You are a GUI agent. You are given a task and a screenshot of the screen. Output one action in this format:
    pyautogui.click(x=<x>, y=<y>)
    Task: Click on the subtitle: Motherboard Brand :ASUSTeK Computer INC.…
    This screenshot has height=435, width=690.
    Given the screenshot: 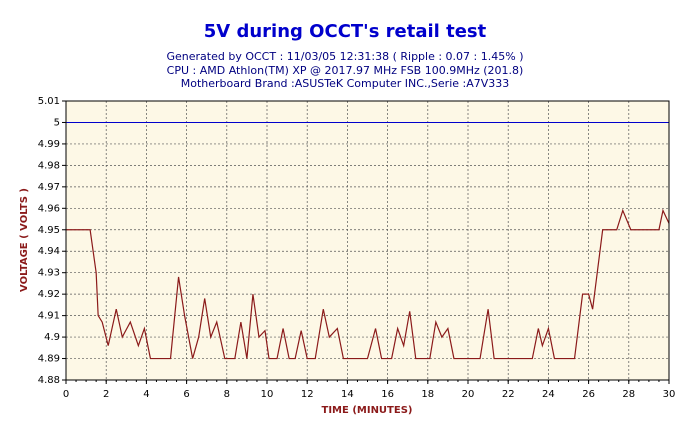 What is the action you would take?
    pyautogui.click(x=345, y=83)
    